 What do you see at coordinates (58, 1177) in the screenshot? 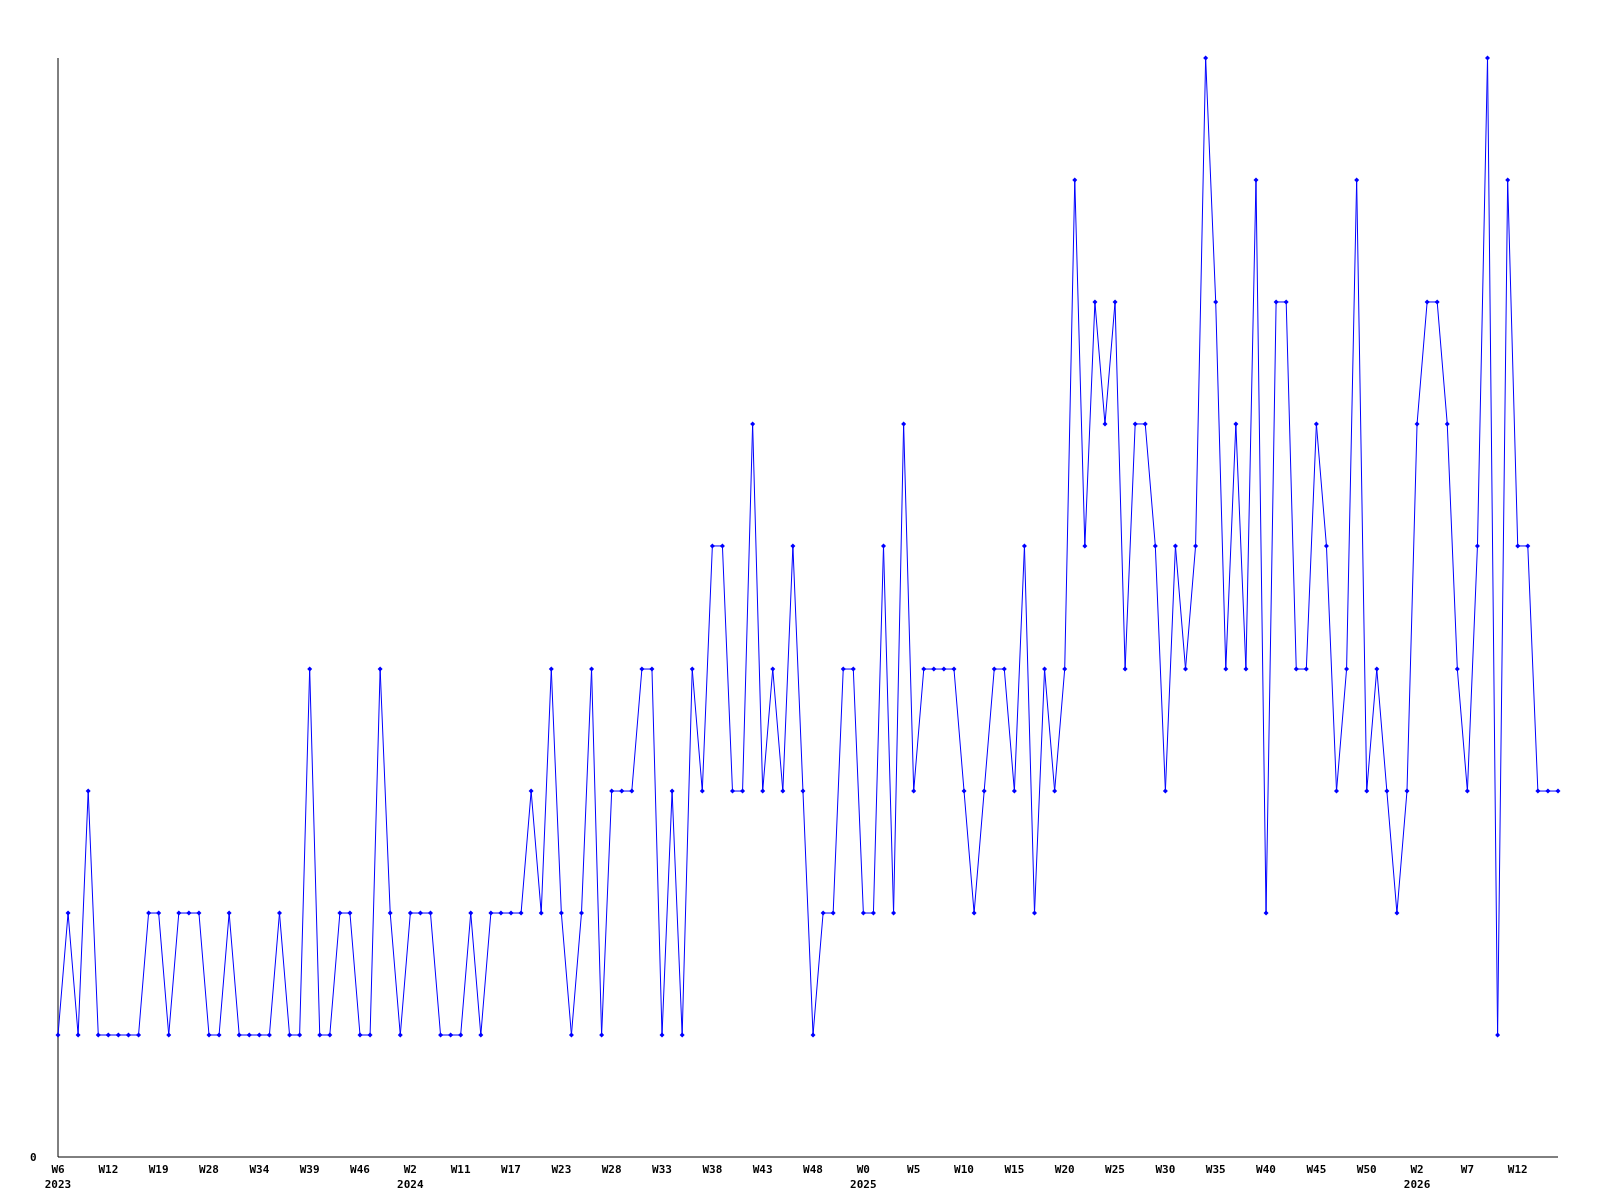
I see `x-tick-label: W6 2023` at bounding box center [58, 1177].